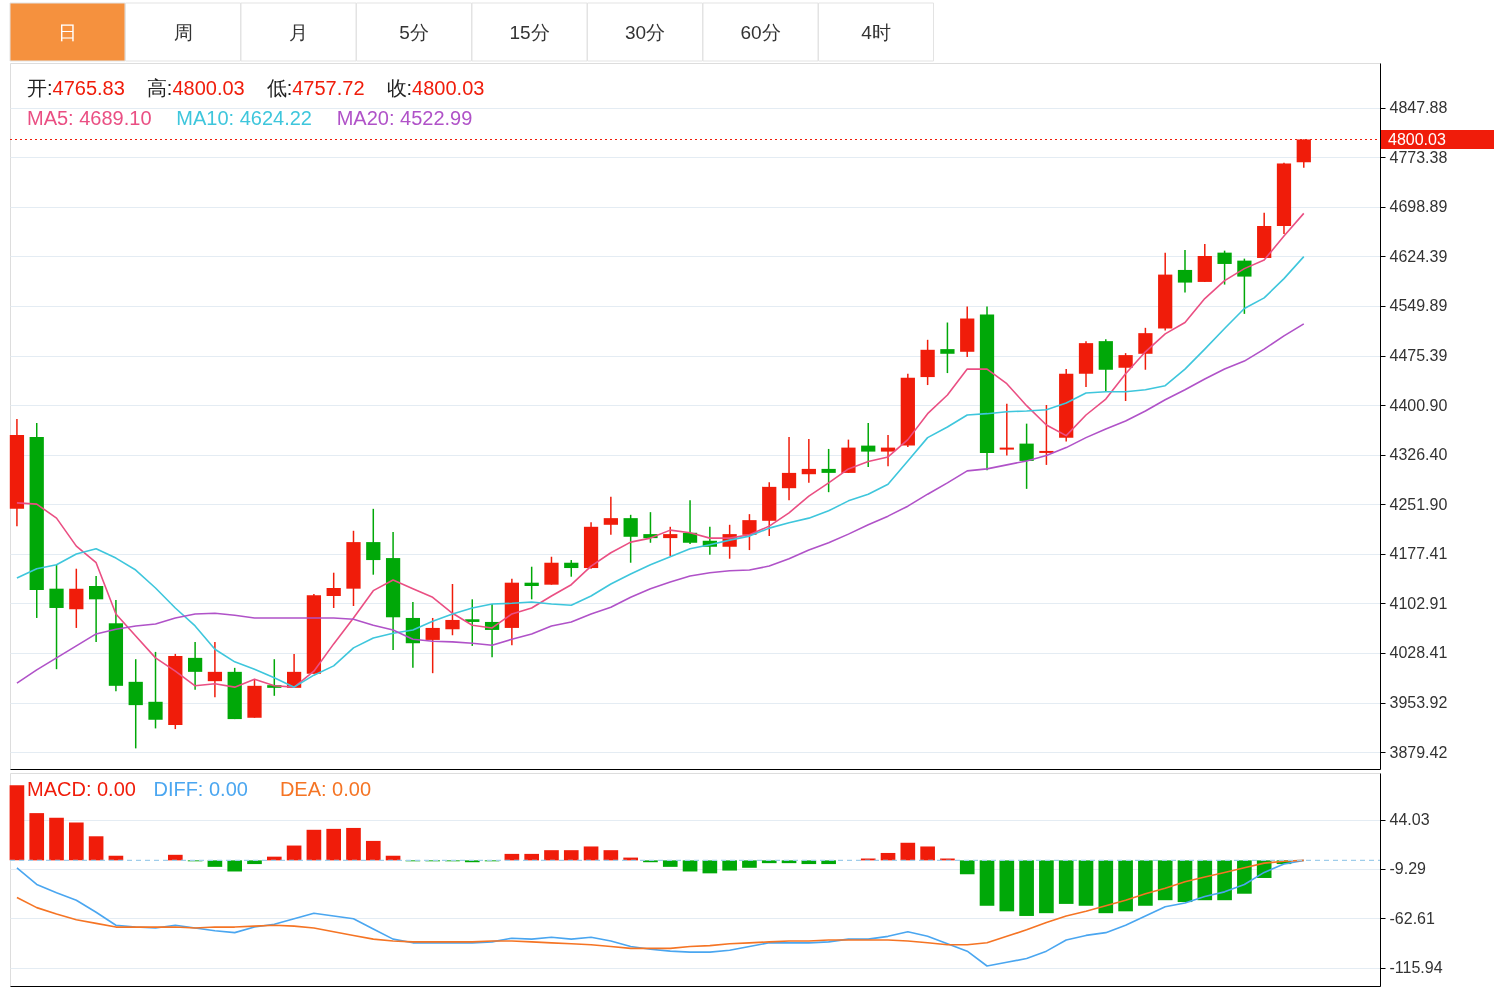 The image size is (1509, 987). Describe the element at coordinates (645, 32) in the screenshot. I see `text: 30分` at that location.